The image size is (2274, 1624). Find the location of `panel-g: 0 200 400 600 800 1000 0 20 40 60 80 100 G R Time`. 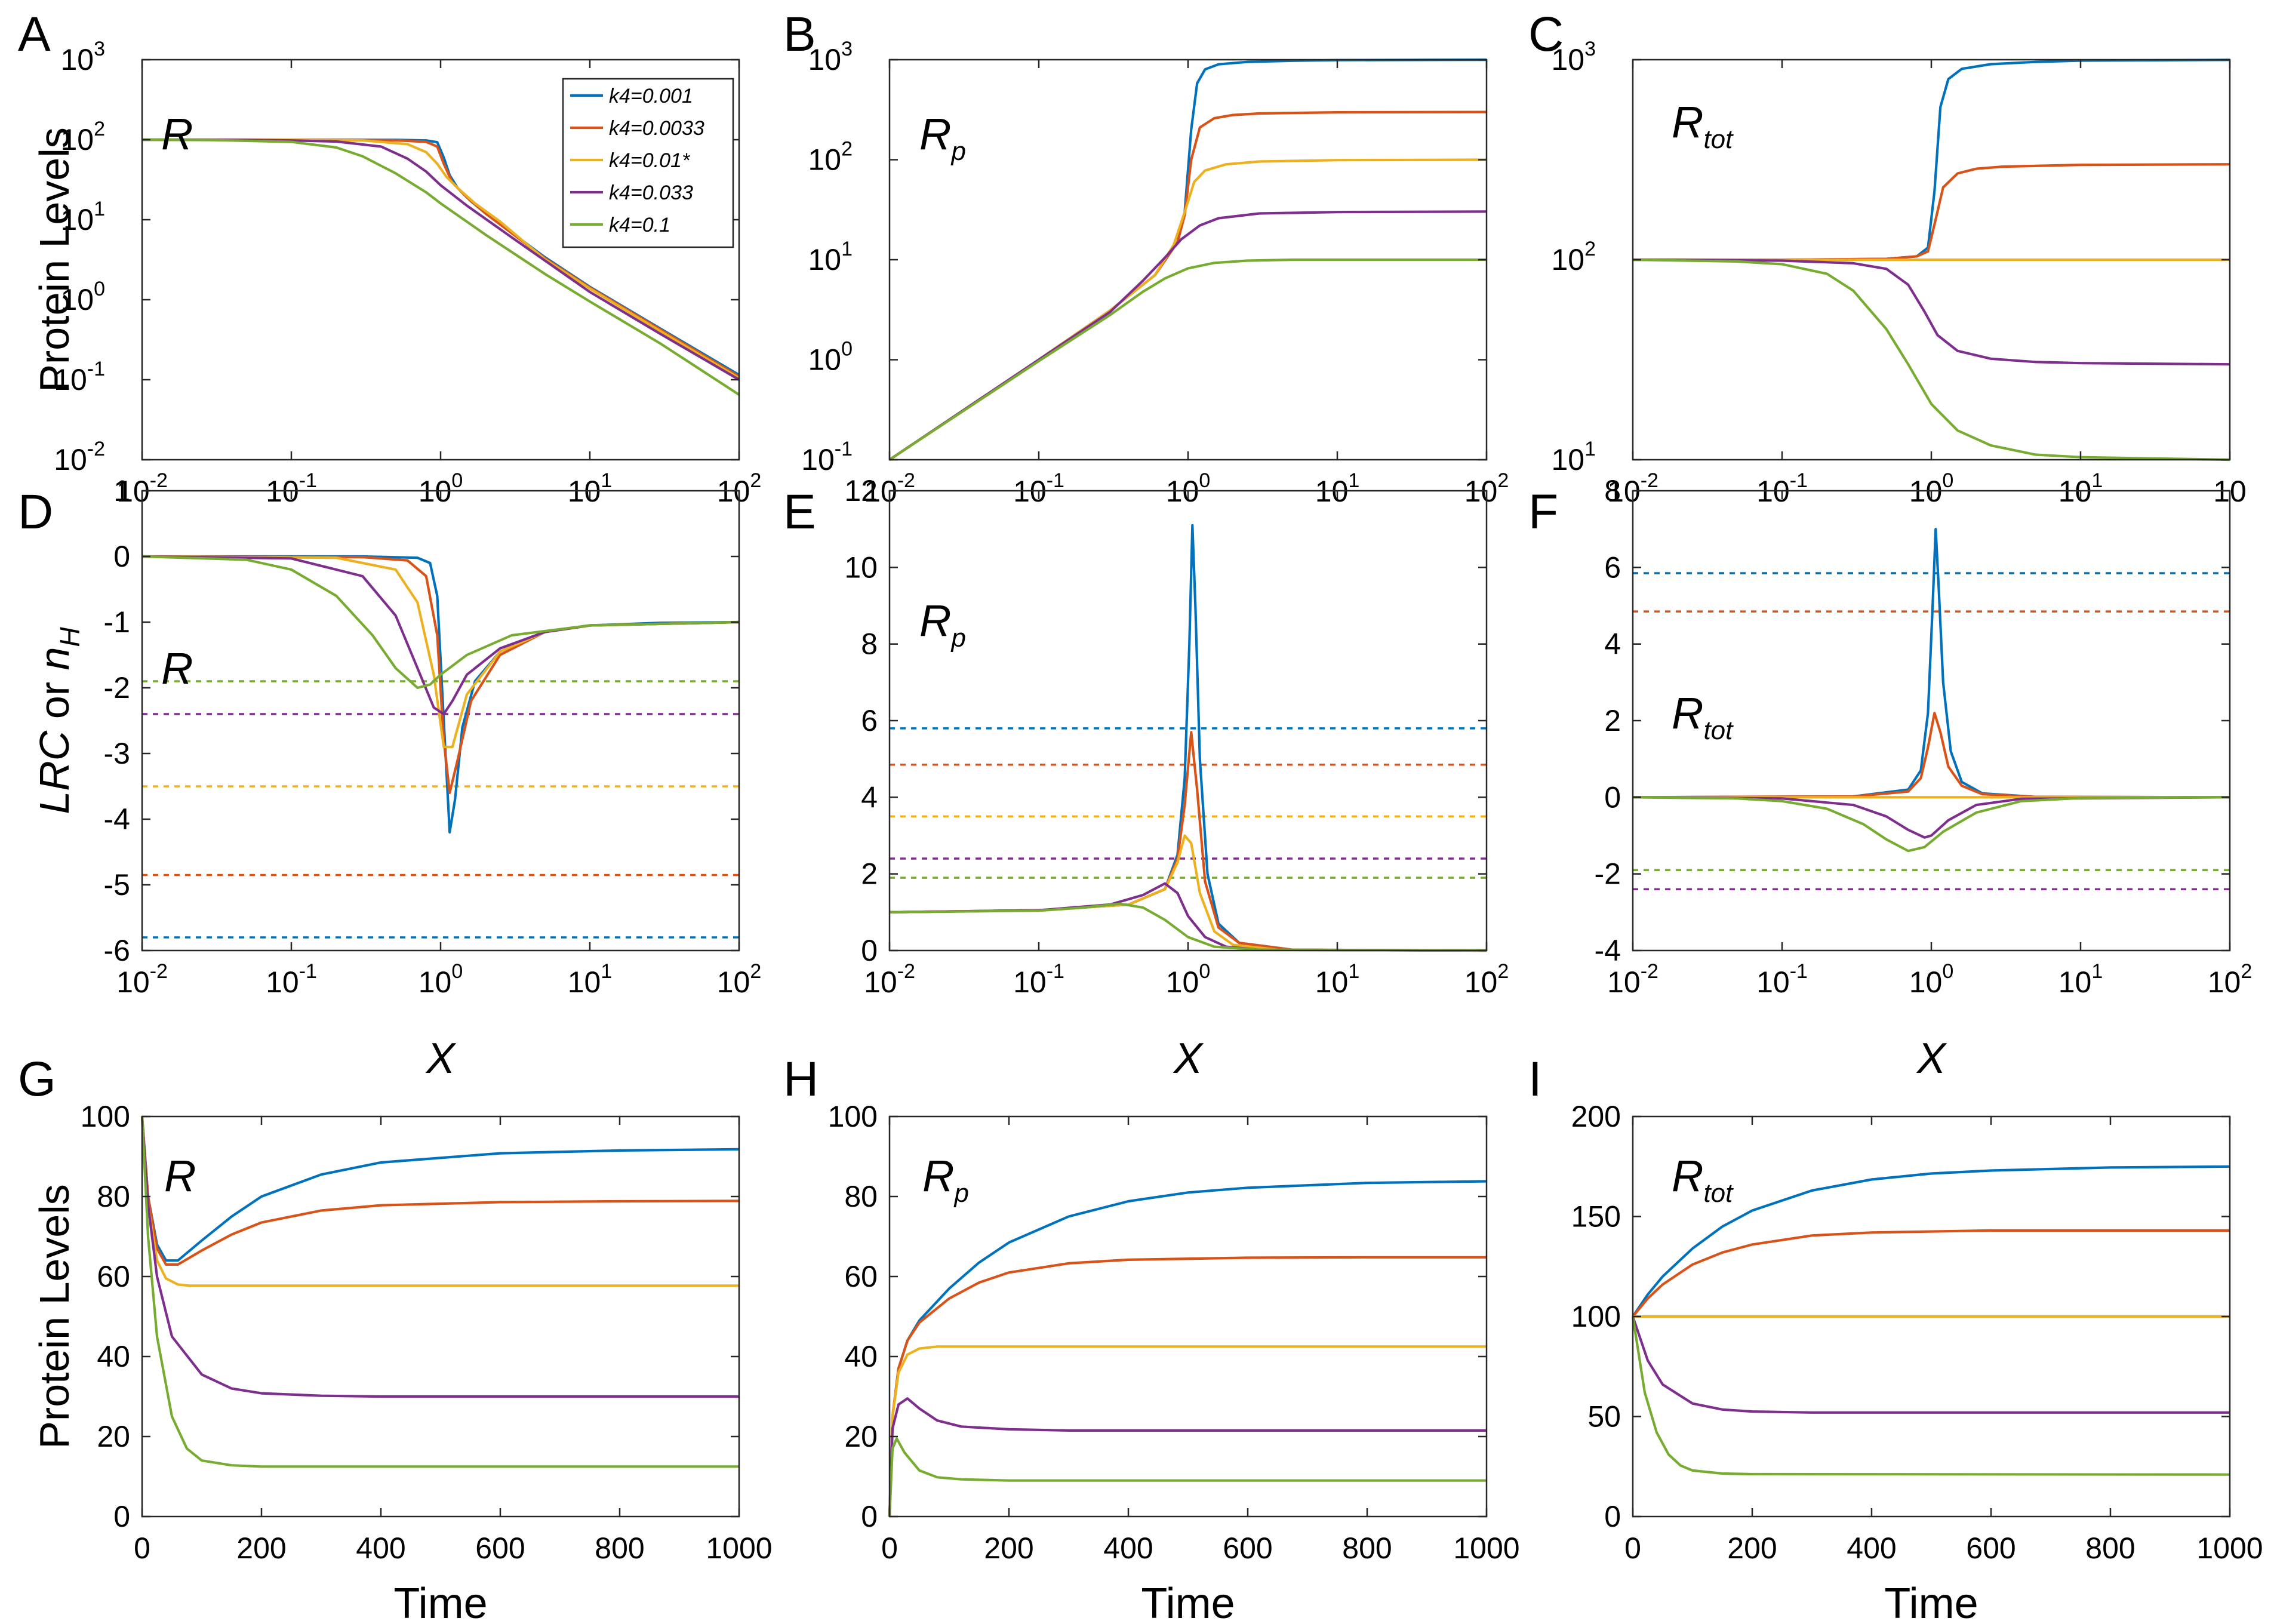

panel-g: 0 200 400 600 800 1000 0 20 40 60 80 100 G R Time is located at coordinates (395, 1338).